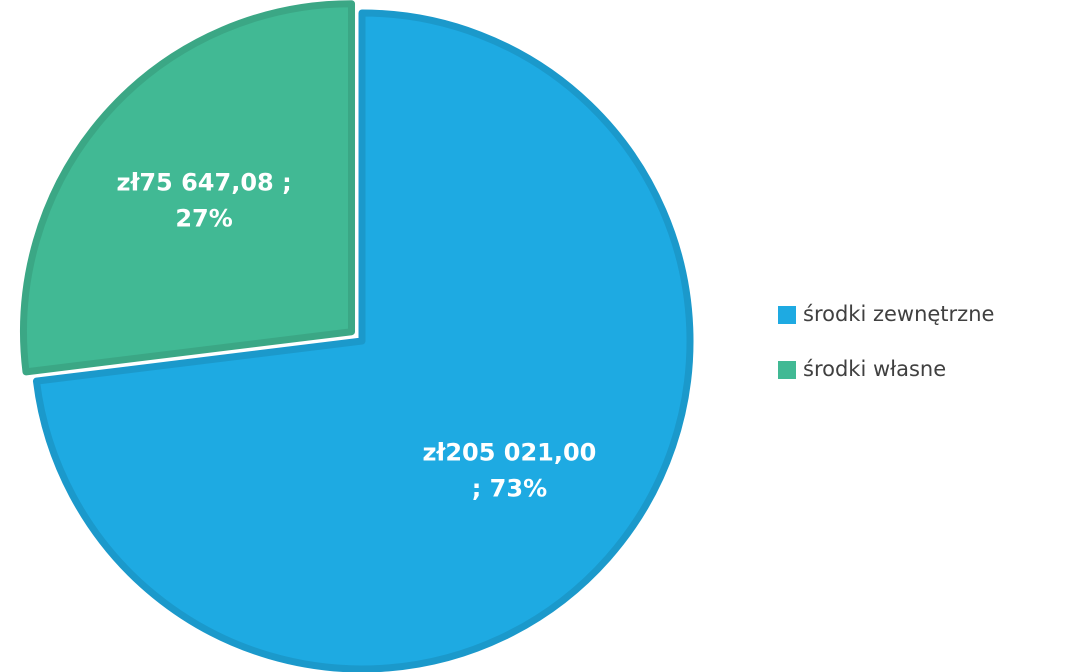  What do you see at coordinates (509, 452) in the screenshot?
I see `value-label: zł205 021,00` at bounding box center [509, 452].